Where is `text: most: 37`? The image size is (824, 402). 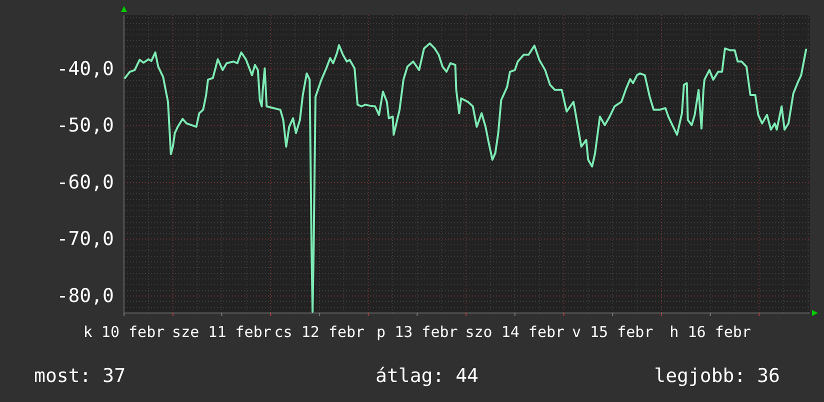
text: most: 37 is located at coordinates (80, 376).